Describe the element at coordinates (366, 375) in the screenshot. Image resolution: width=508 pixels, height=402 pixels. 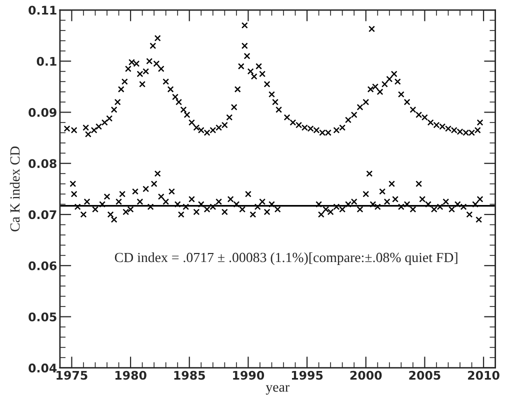
I see `x-tick-label: 2000` at that location.